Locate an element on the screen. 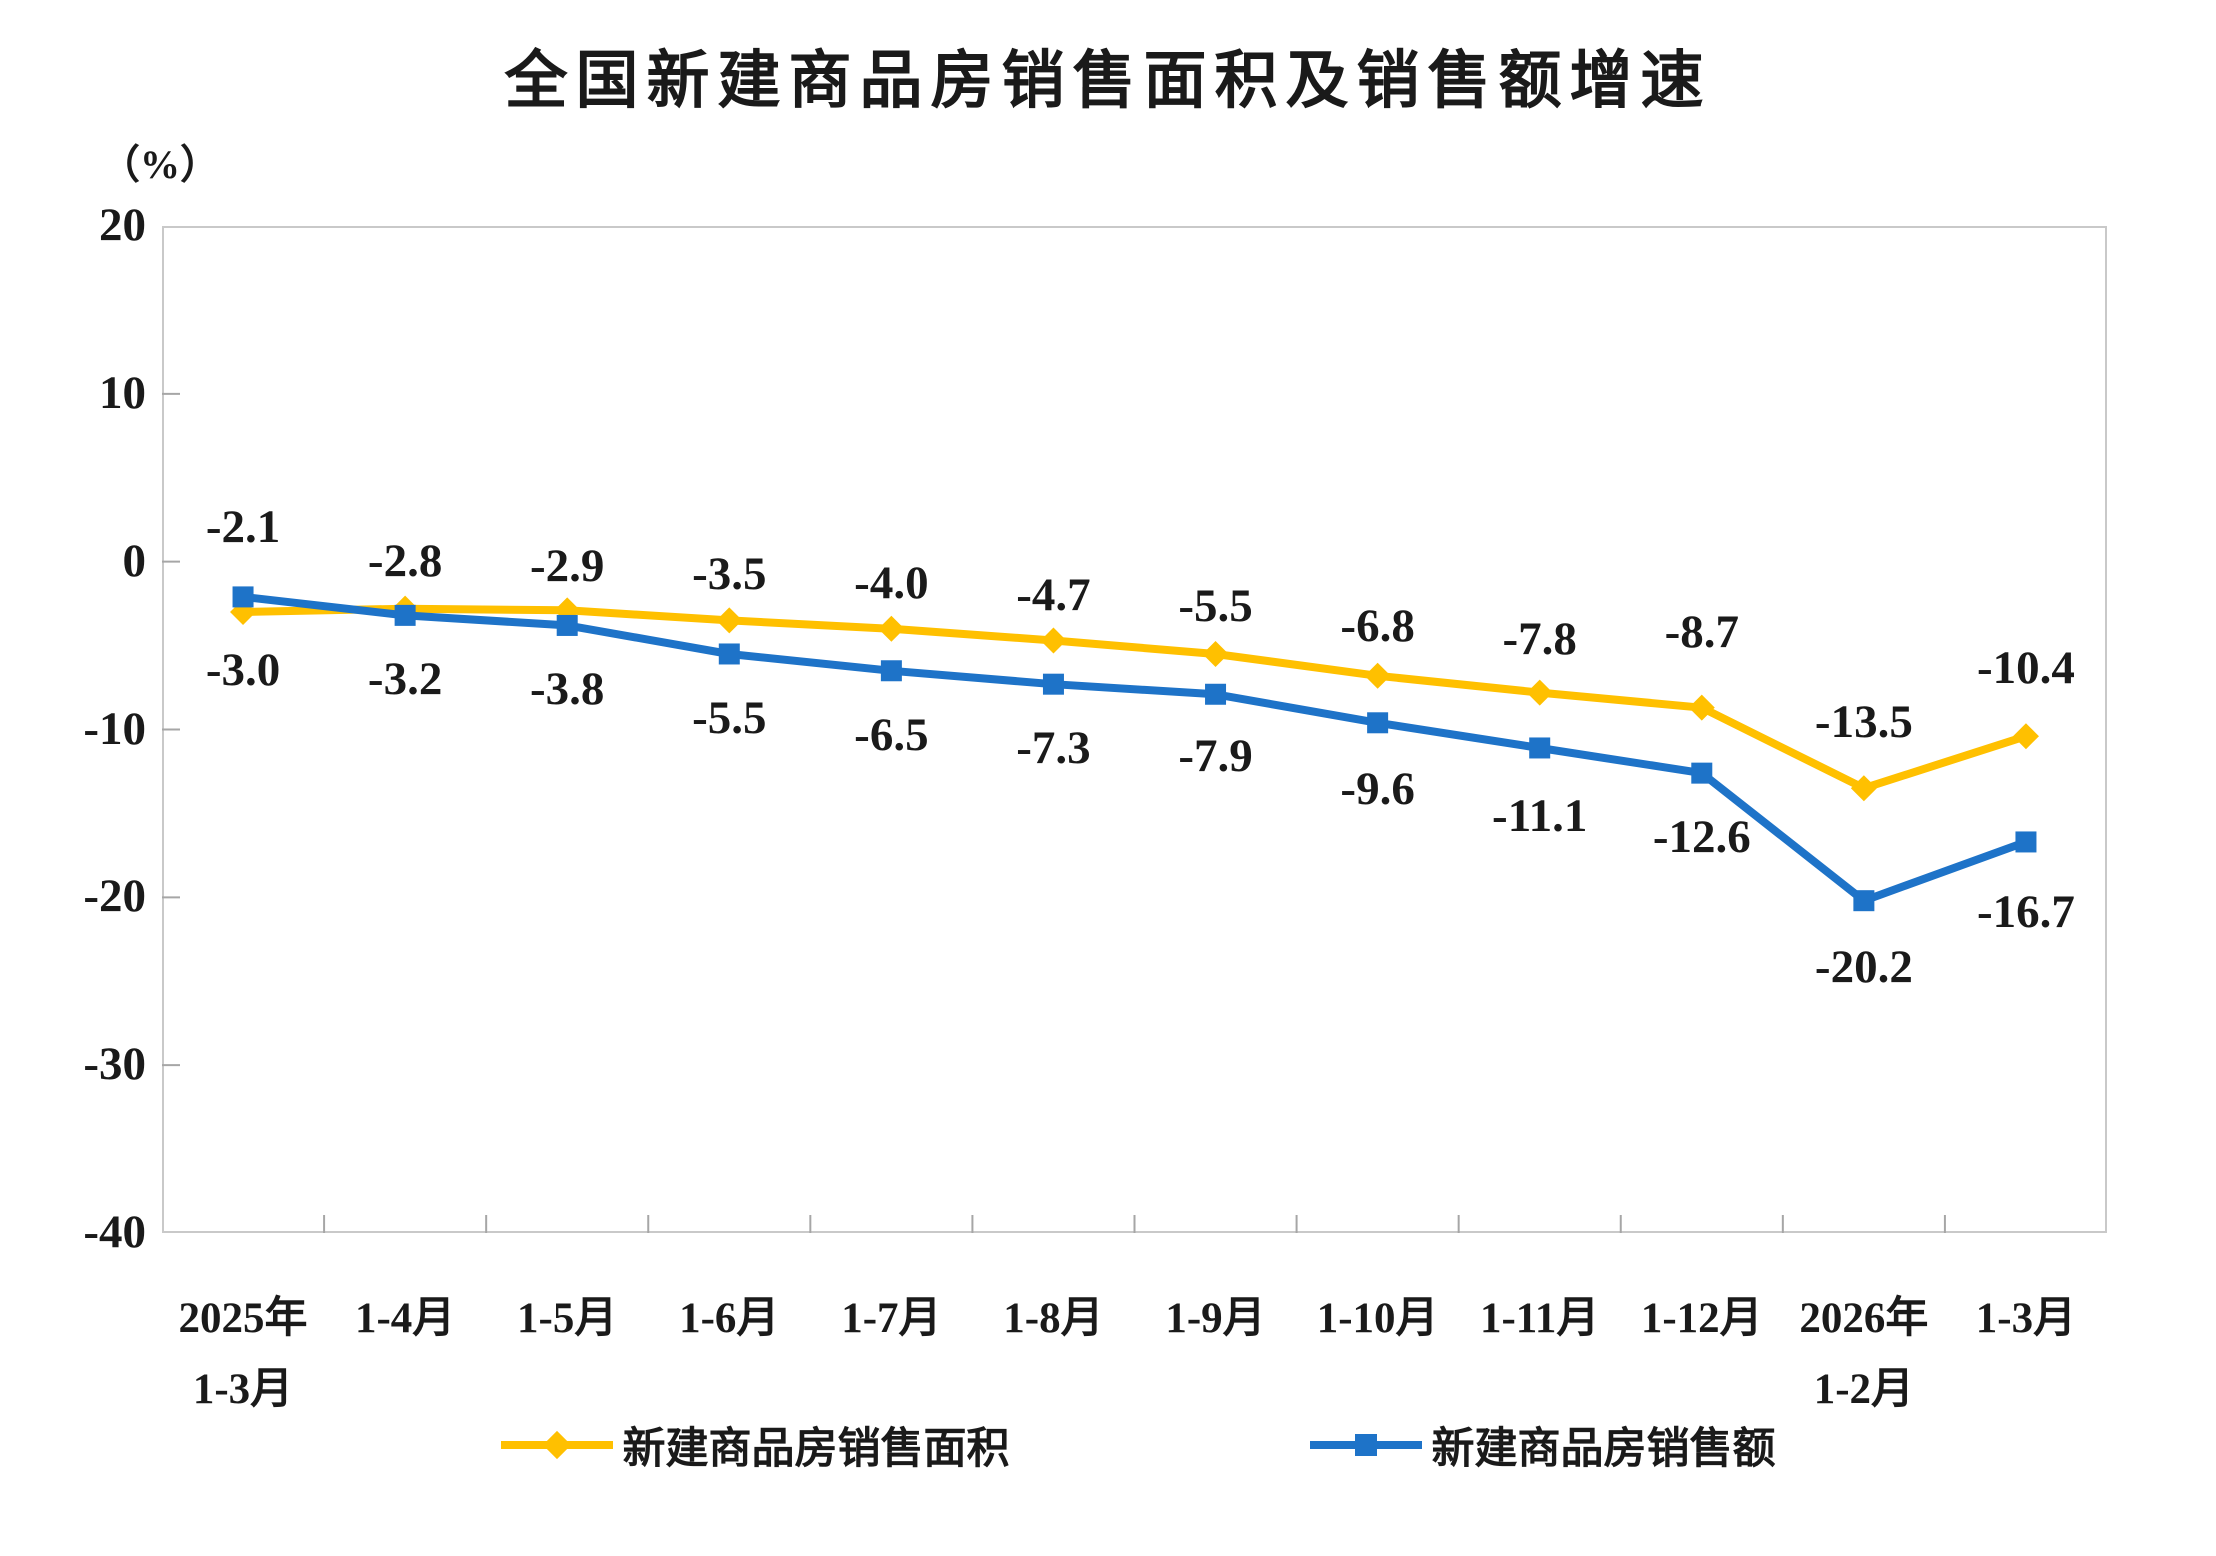  legend-diamond-icon is located at coordinates (556, 1445).